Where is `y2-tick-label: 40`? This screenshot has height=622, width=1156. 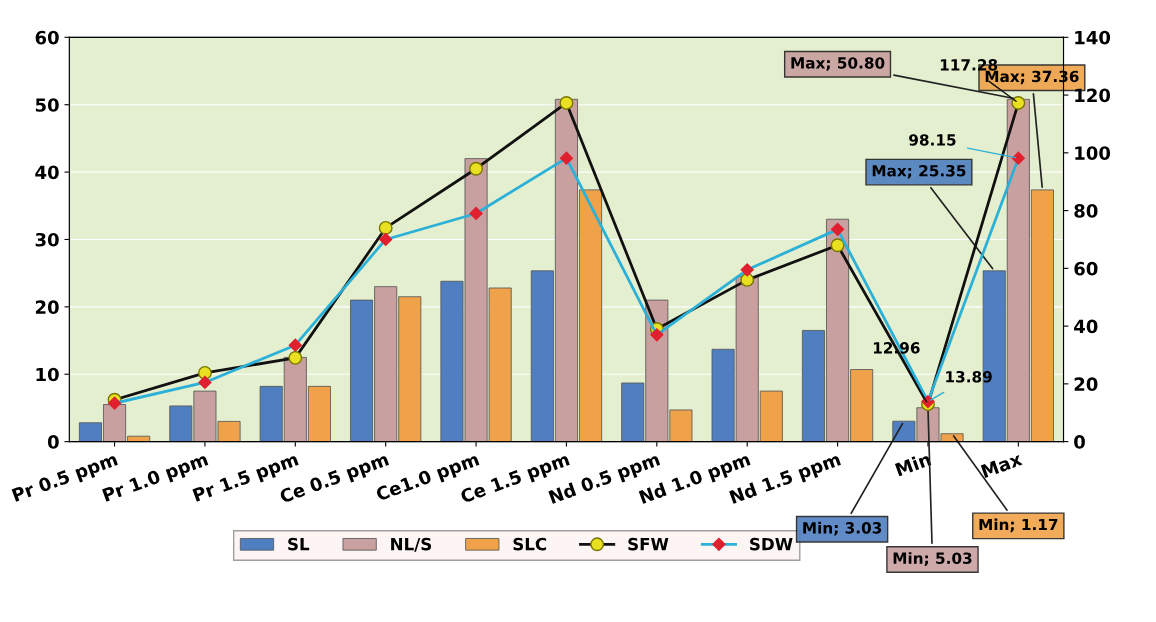 y2-tick-label: 40 is located at coordinates (1086, 326).